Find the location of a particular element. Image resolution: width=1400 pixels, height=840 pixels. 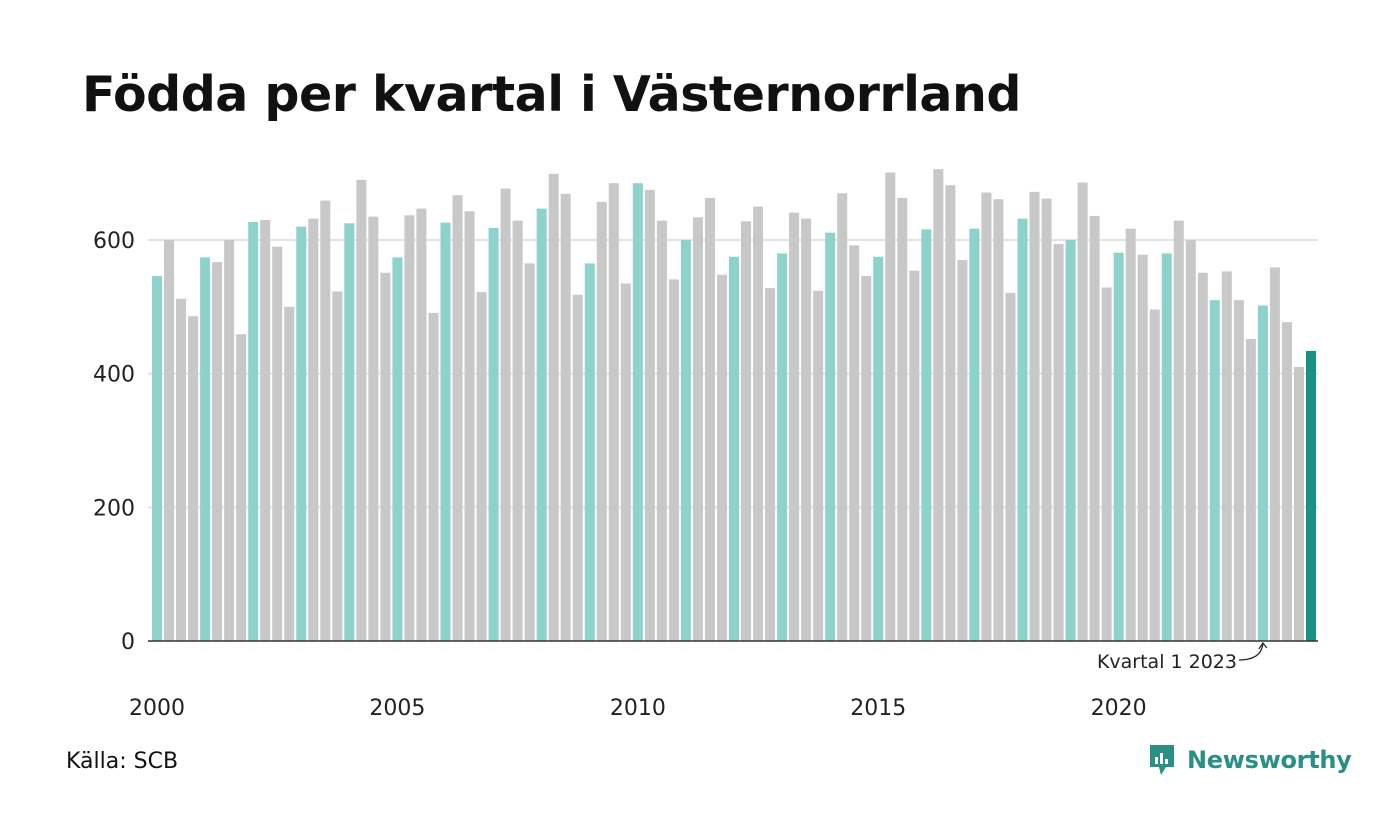

bar-2023-q4 is located at coordinates (1298, 503).